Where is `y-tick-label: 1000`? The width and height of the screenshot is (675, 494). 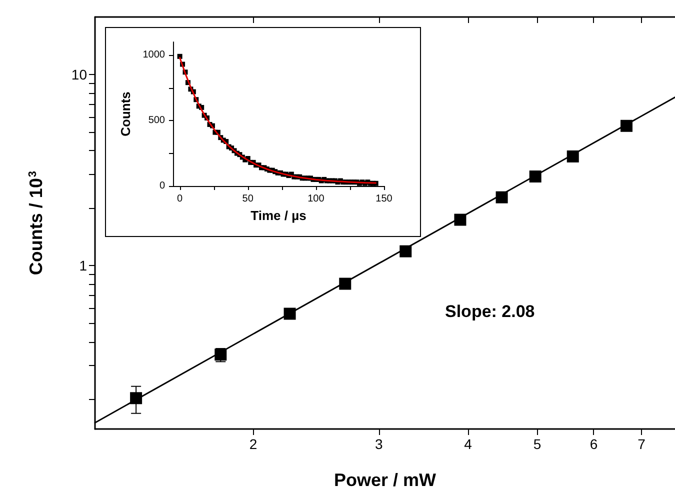
y-tick-label: 1000 is located at coordinates (154, 55).